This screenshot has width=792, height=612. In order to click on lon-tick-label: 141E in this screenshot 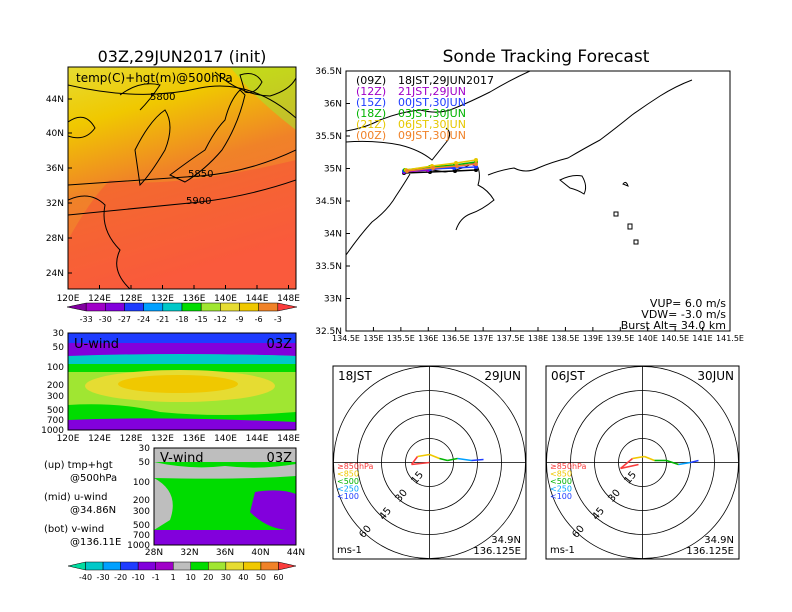, I will do `click(702, 338)`.